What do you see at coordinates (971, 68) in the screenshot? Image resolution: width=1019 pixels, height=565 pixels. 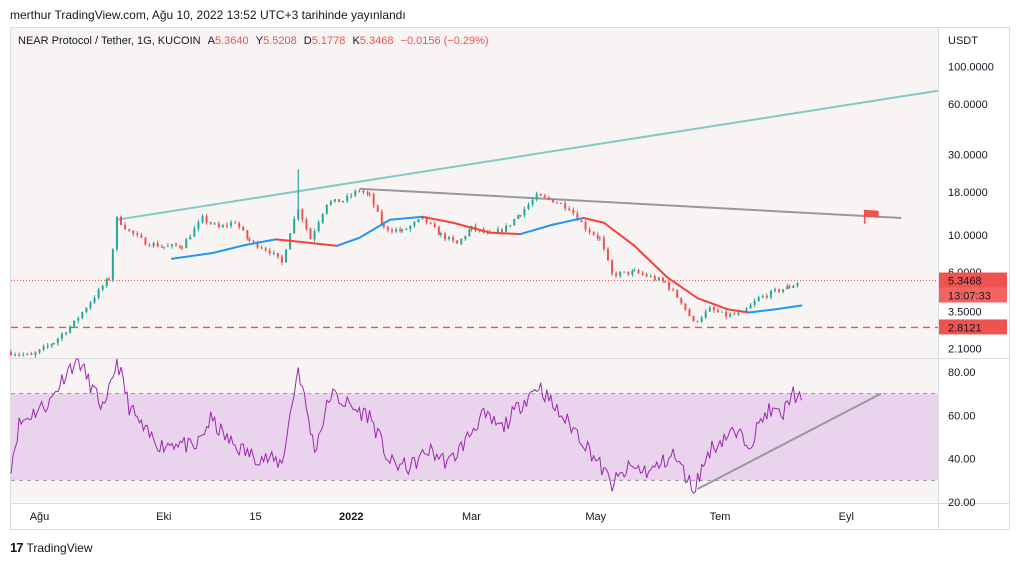 I see `price-tick-label: 100.0000` at bounding box center [971, 68].